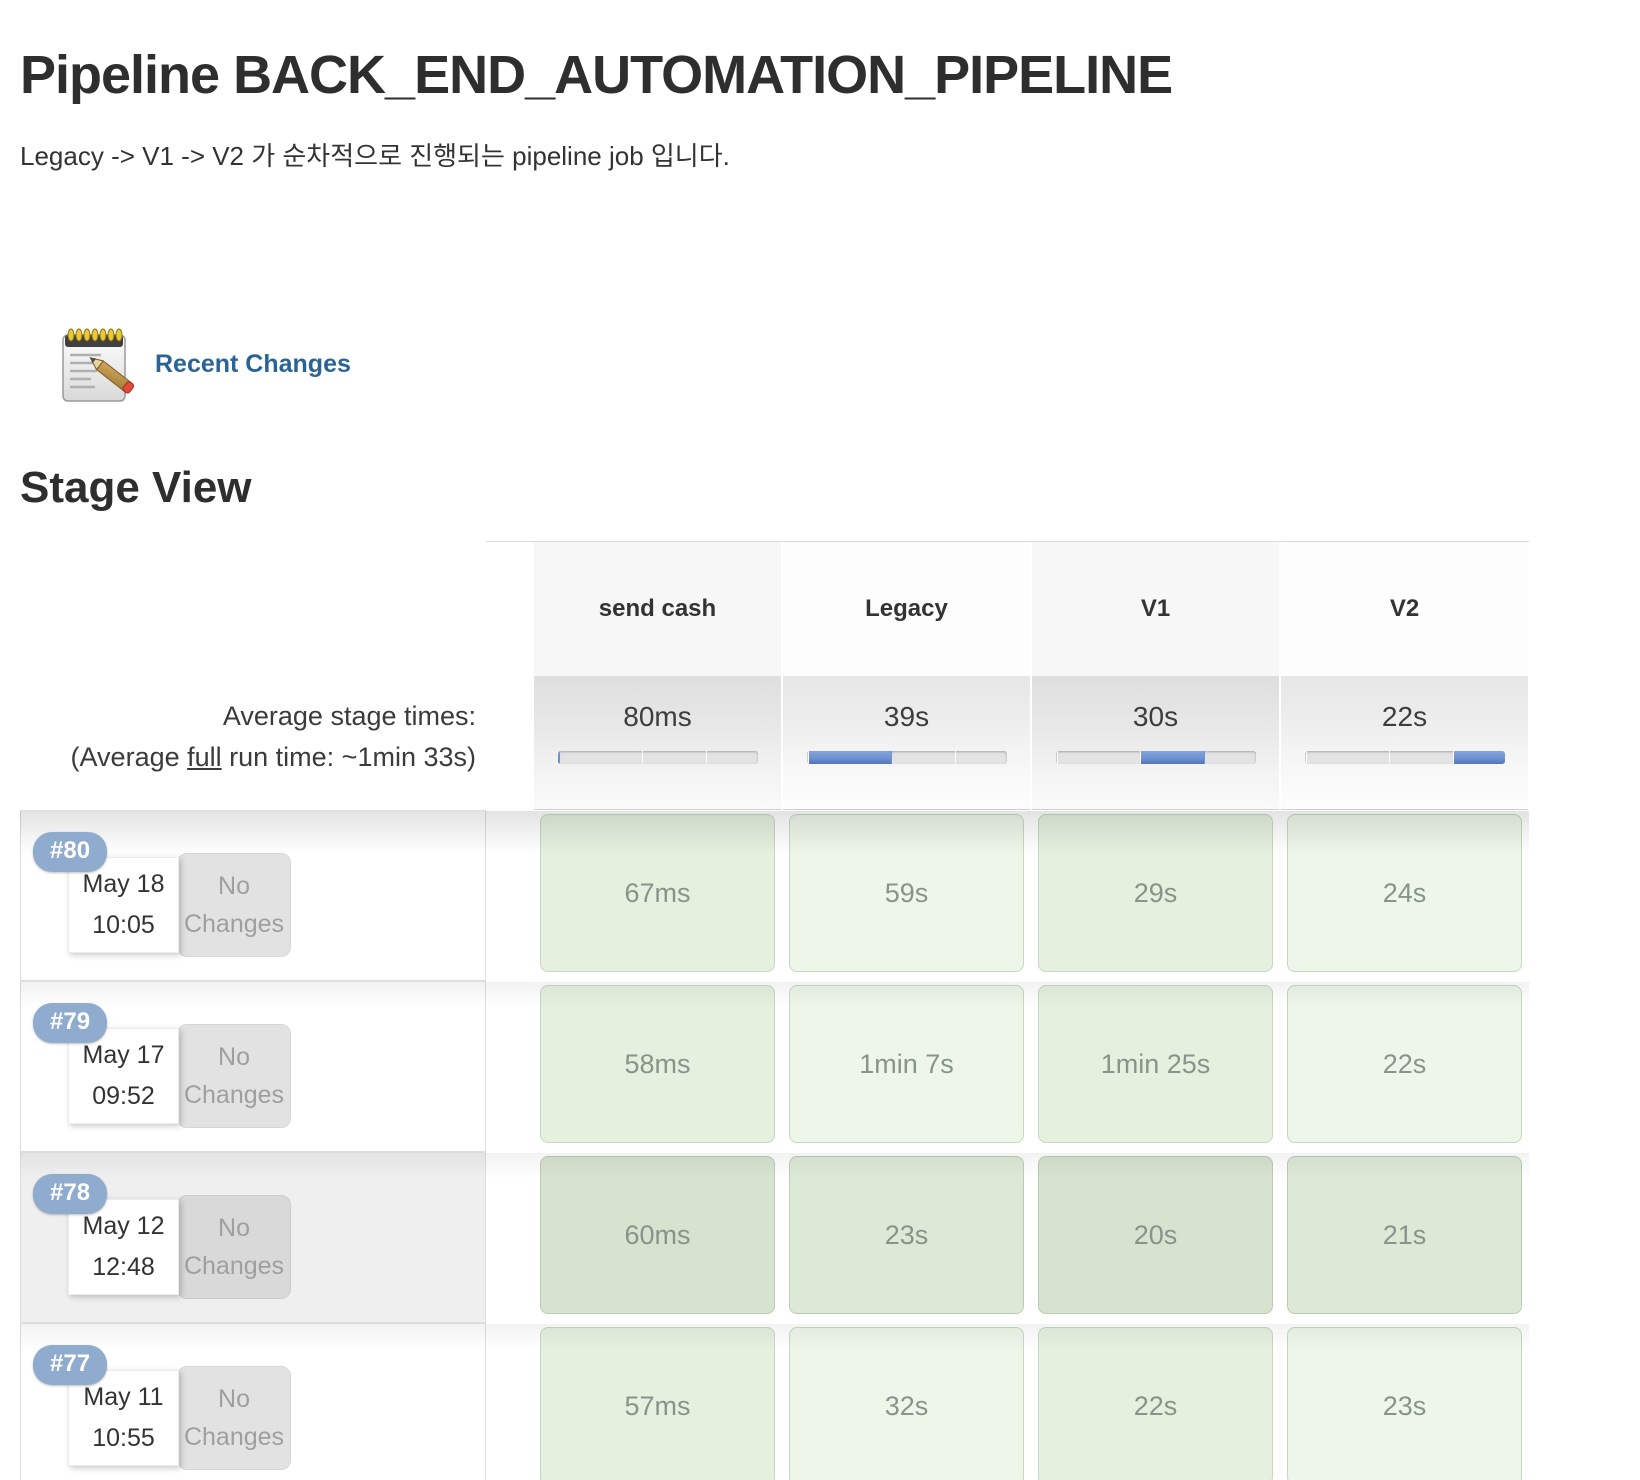  I want to click on build-stage-cells: 58ms 1min 7s 1min 25s 22s, so click(1007, 1066).